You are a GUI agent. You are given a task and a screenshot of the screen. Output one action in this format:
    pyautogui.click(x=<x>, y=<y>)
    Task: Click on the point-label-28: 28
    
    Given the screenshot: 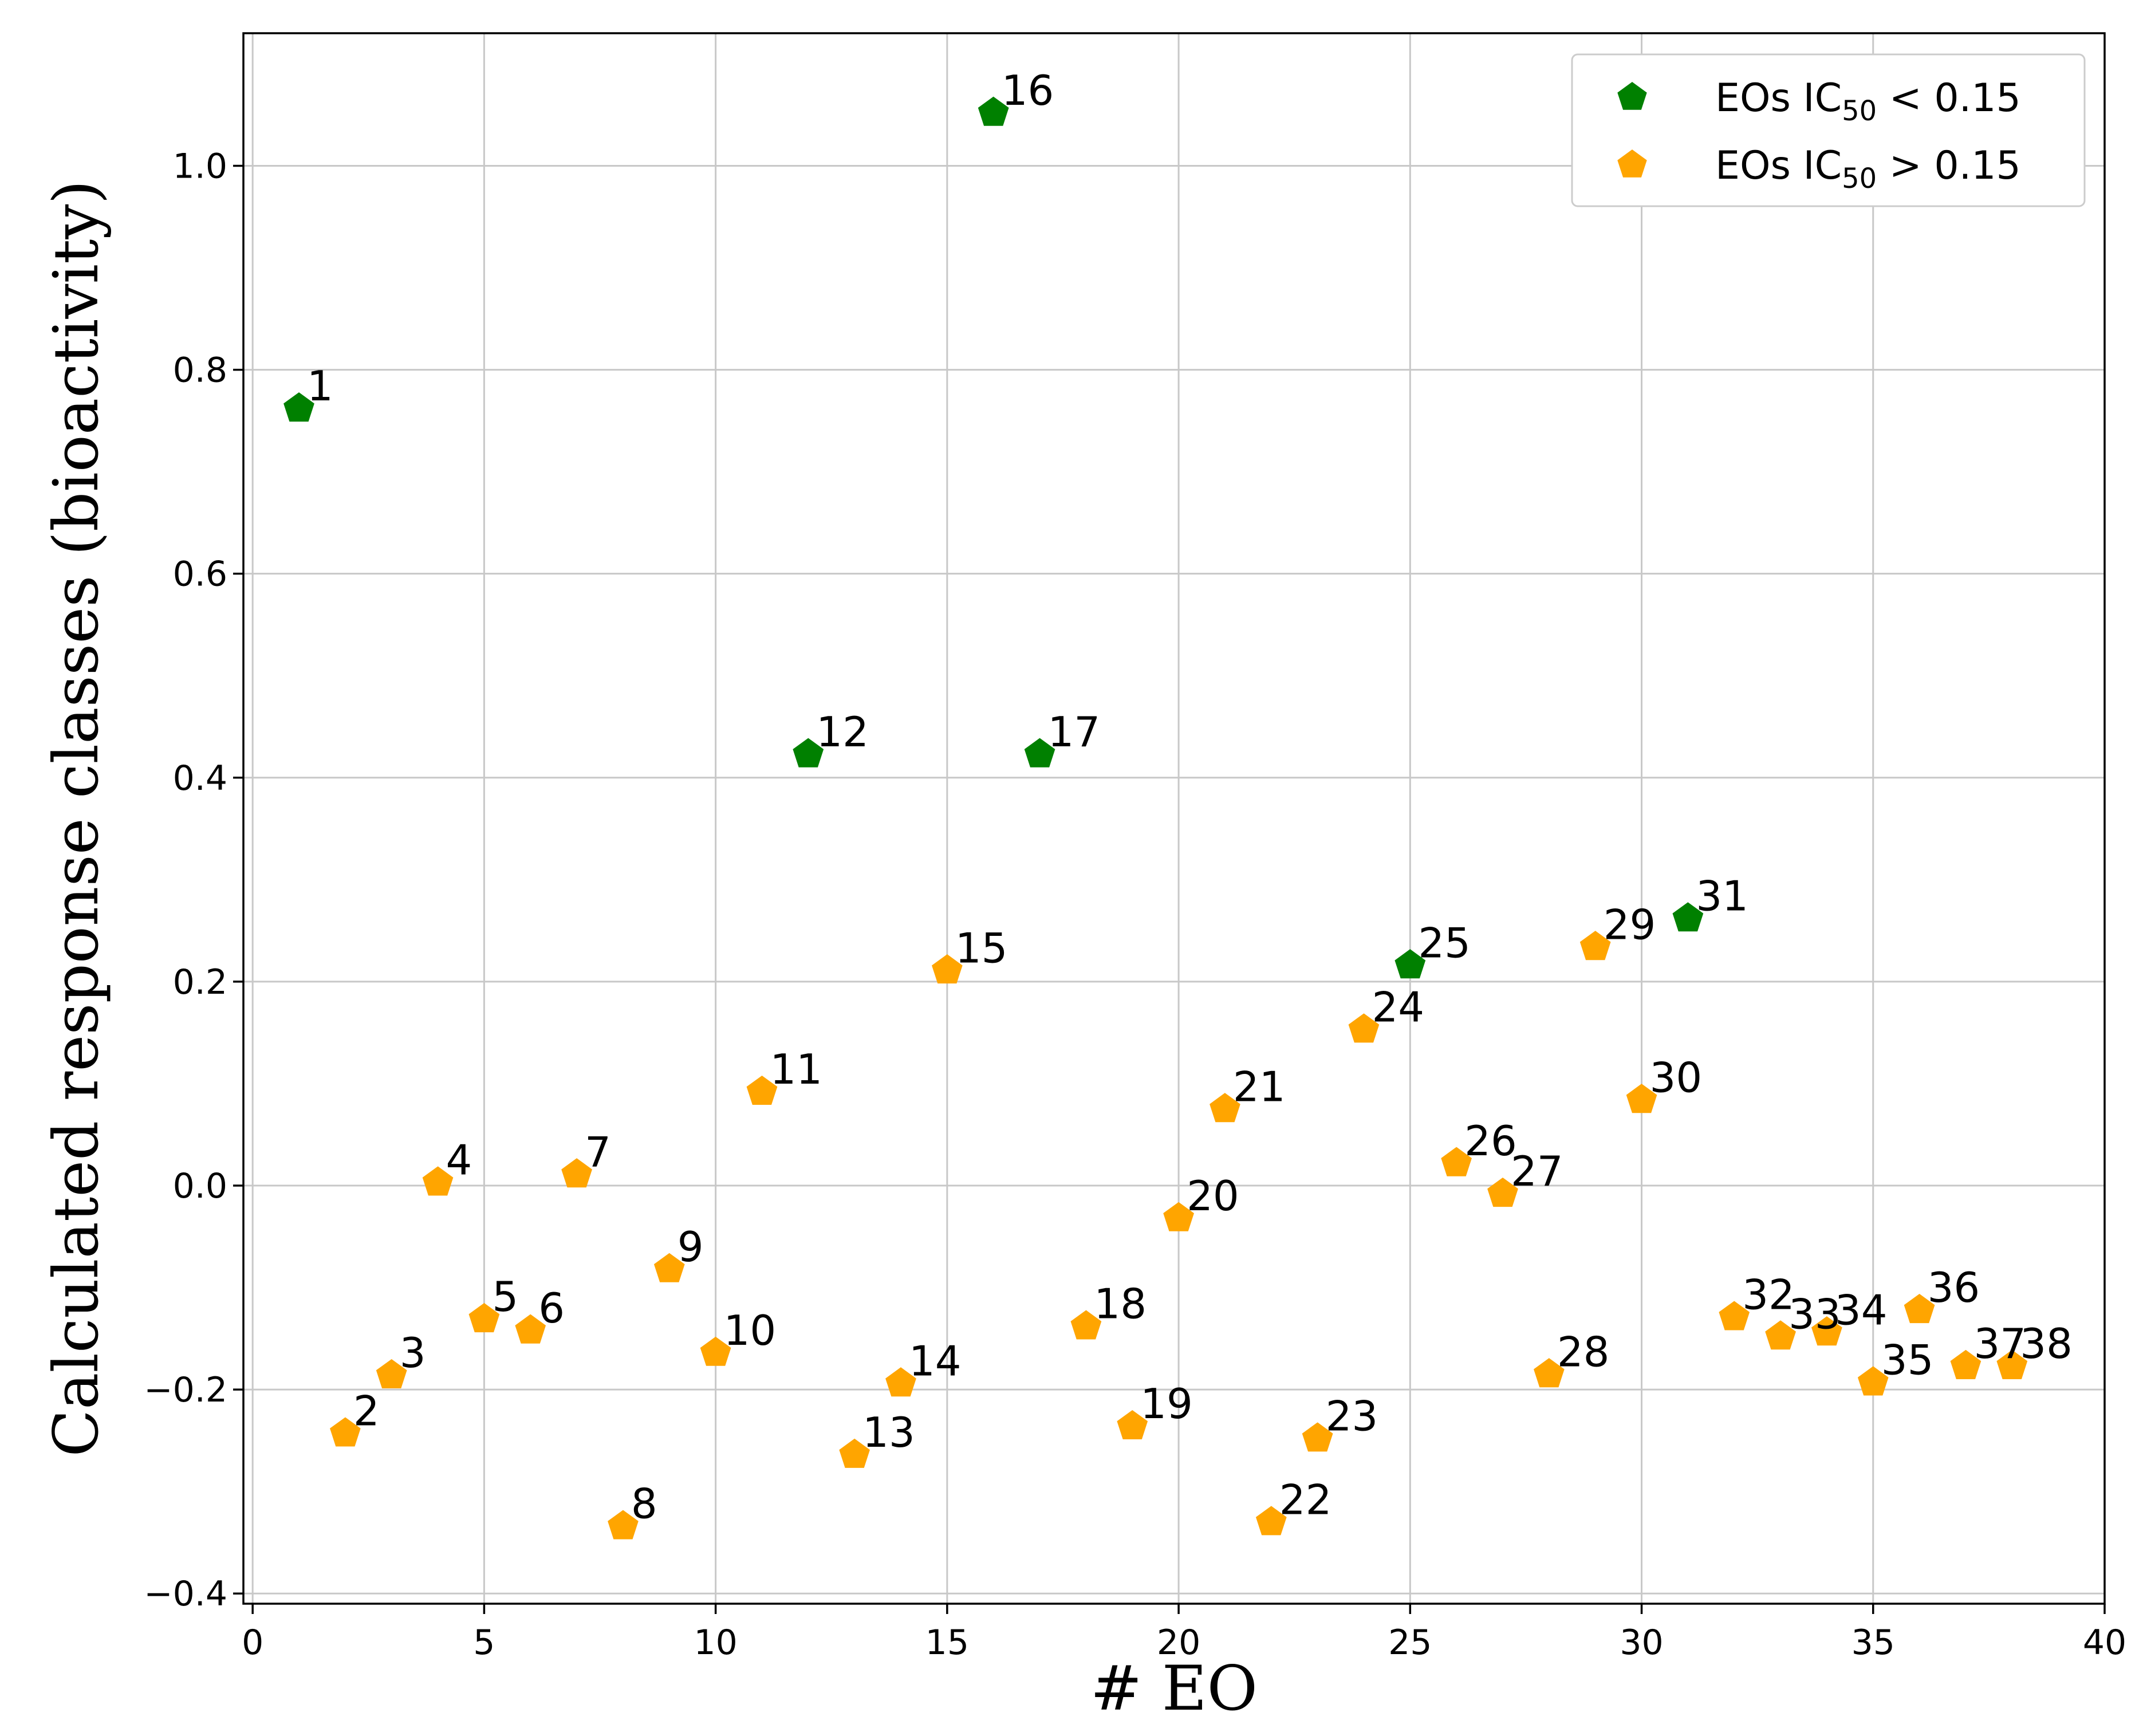 What is the action you would take?
    pyautogui.click(x=1584, y=1352)
    